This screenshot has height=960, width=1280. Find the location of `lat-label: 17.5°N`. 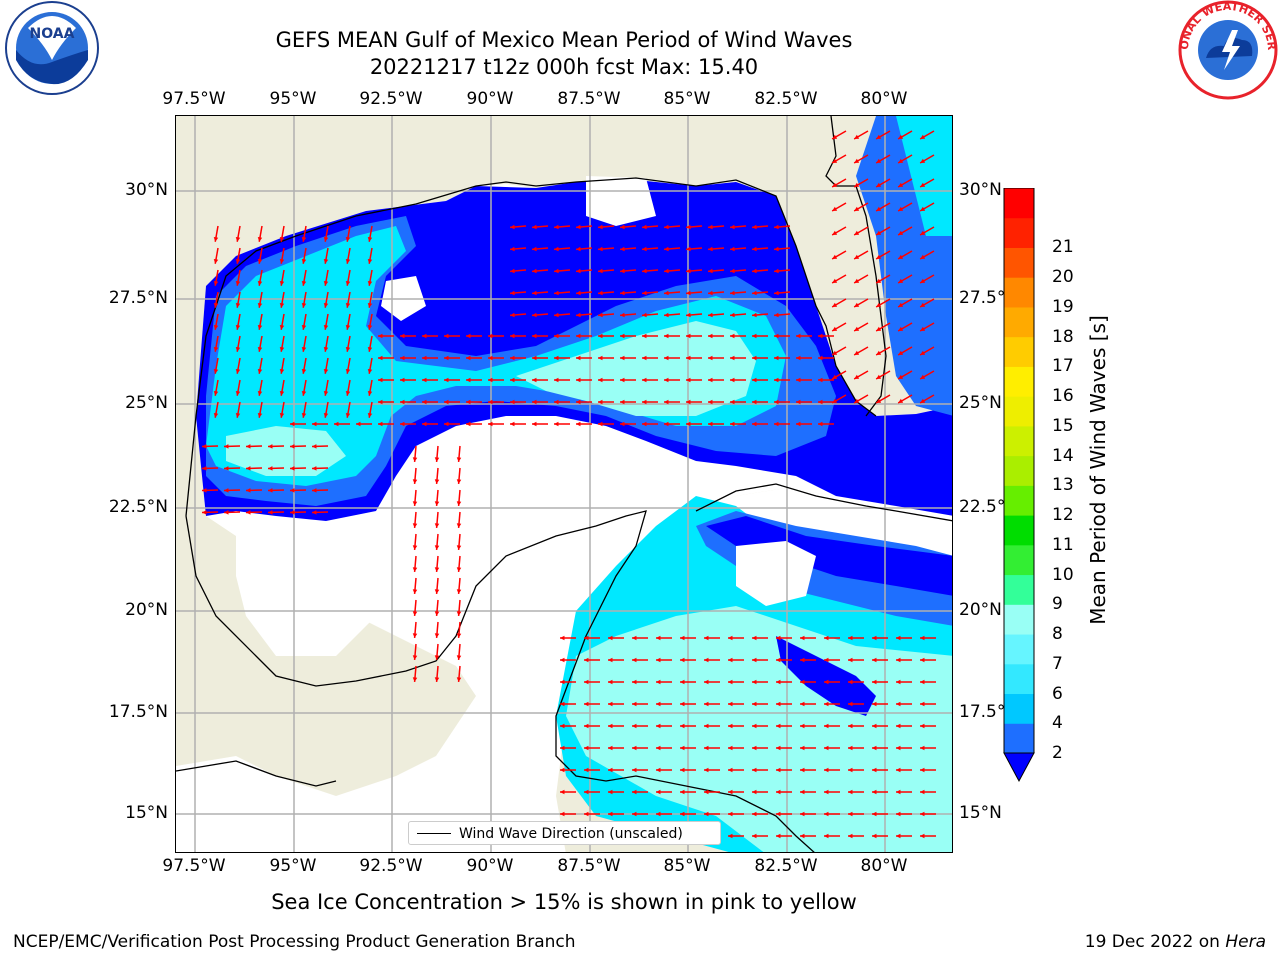

lat-label: 17.5°N is located at coordinates (989, 712).